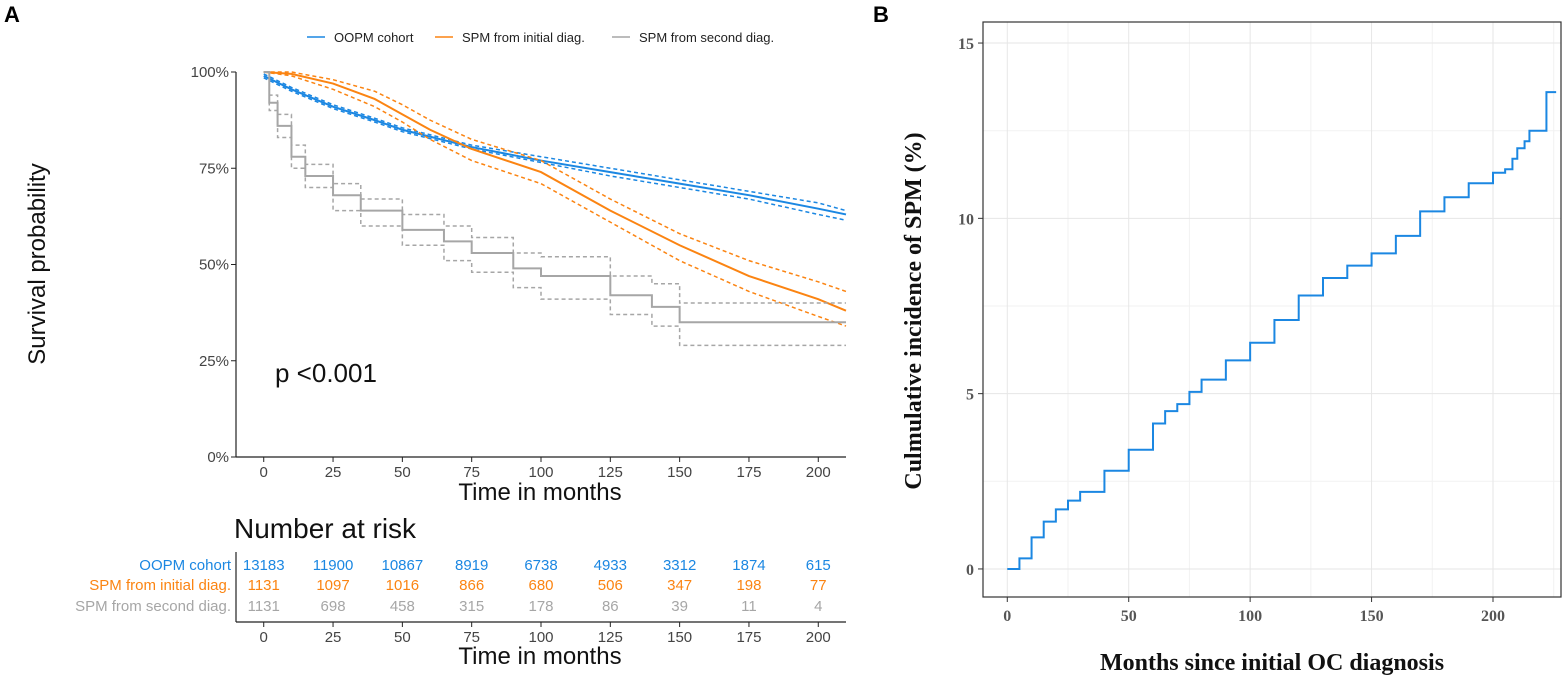 The height and width of the screenshot is (675, 1562). Describe the element at coordinates (748, 565) in the screenshot. I see `risk-cell-oopm: 1874` at that location.